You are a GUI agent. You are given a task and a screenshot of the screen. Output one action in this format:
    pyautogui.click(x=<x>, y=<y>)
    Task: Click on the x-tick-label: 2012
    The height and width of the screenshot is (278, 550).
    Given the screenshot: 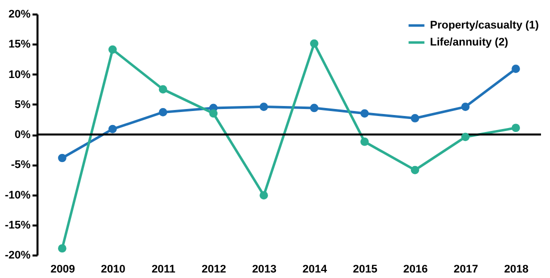 What is the action you would take?
    pyautogui.click(x=214, y=270)
    